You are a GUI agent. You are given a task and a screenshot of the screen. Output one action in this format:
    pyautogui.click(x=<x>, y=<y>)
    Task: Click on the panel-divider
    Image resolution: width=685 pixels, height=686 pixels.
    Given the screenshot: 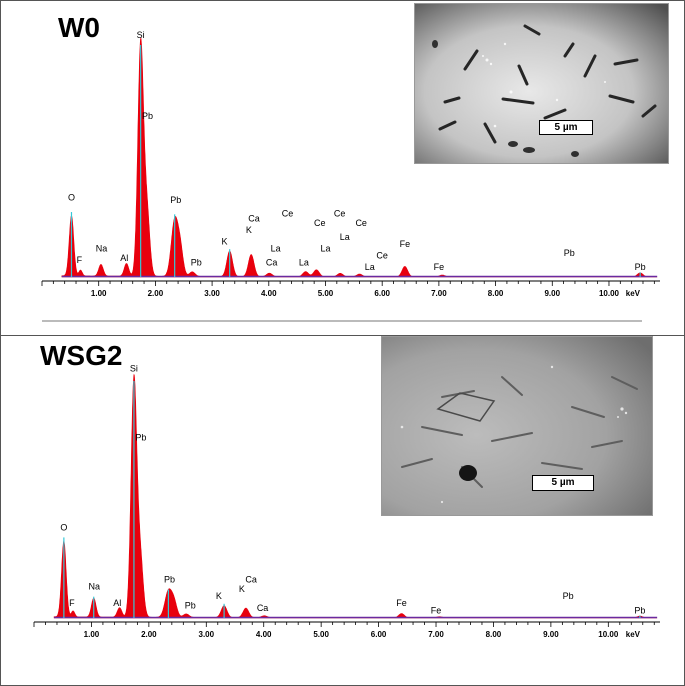 What is the action you would take?
    pyautogui.click(x=342, y=335)
    